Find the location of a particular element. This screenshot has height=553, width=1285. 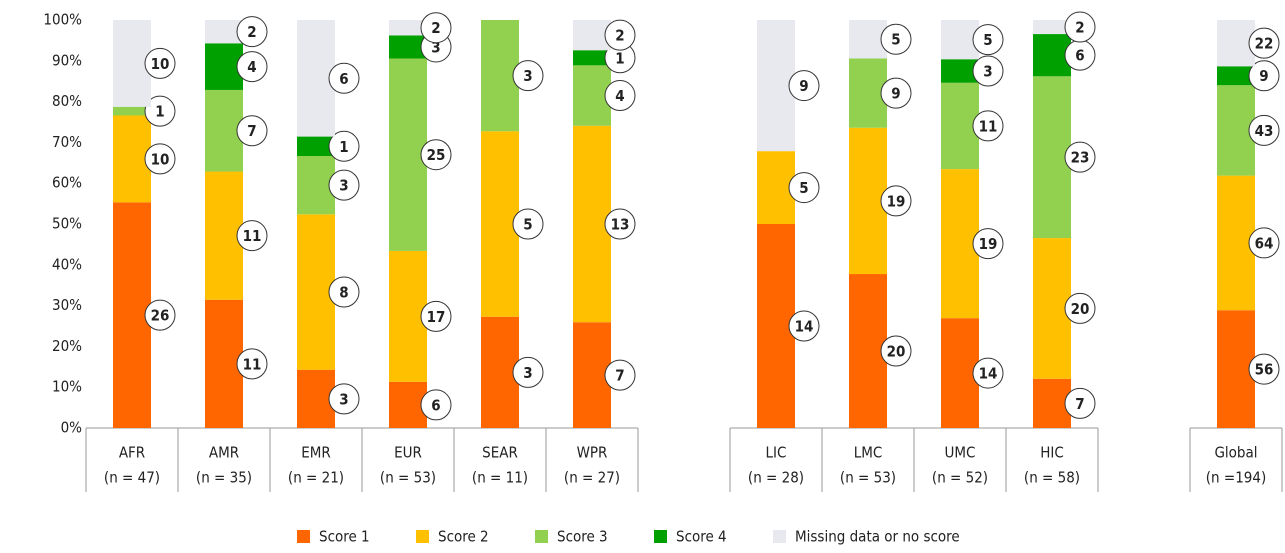

data-label: 5 is located at coordinates (895, 40).